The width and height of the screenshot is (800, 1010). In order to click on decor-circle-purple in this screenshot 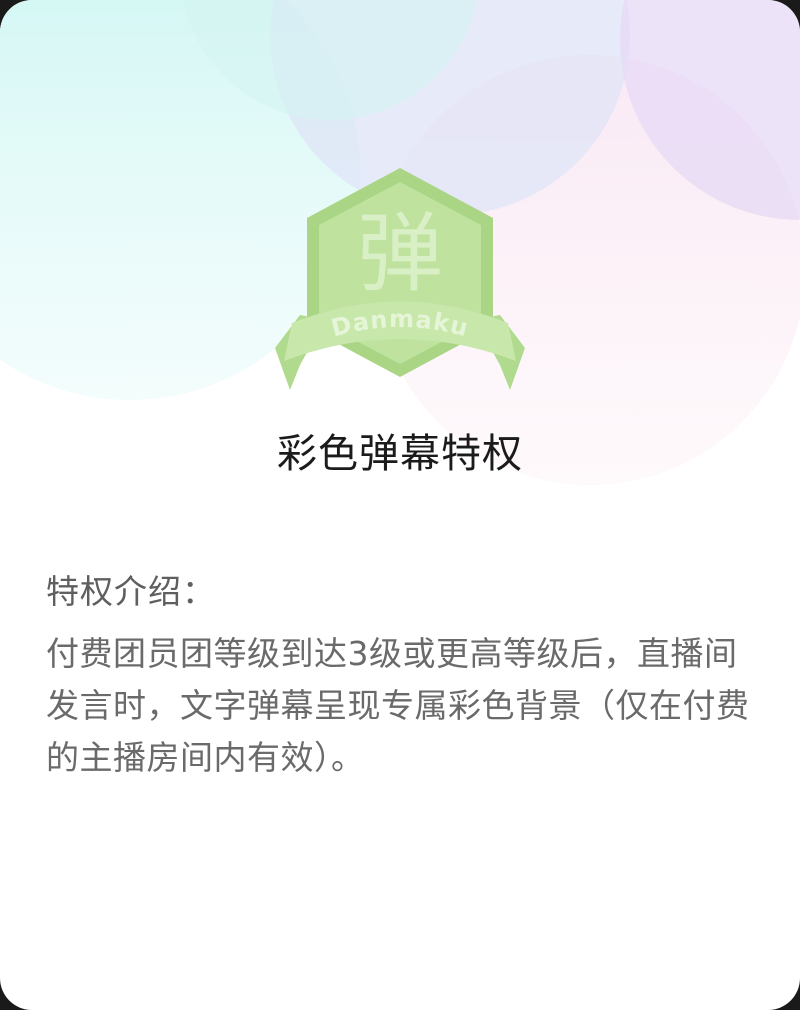, I will do `click(710, 110)`.